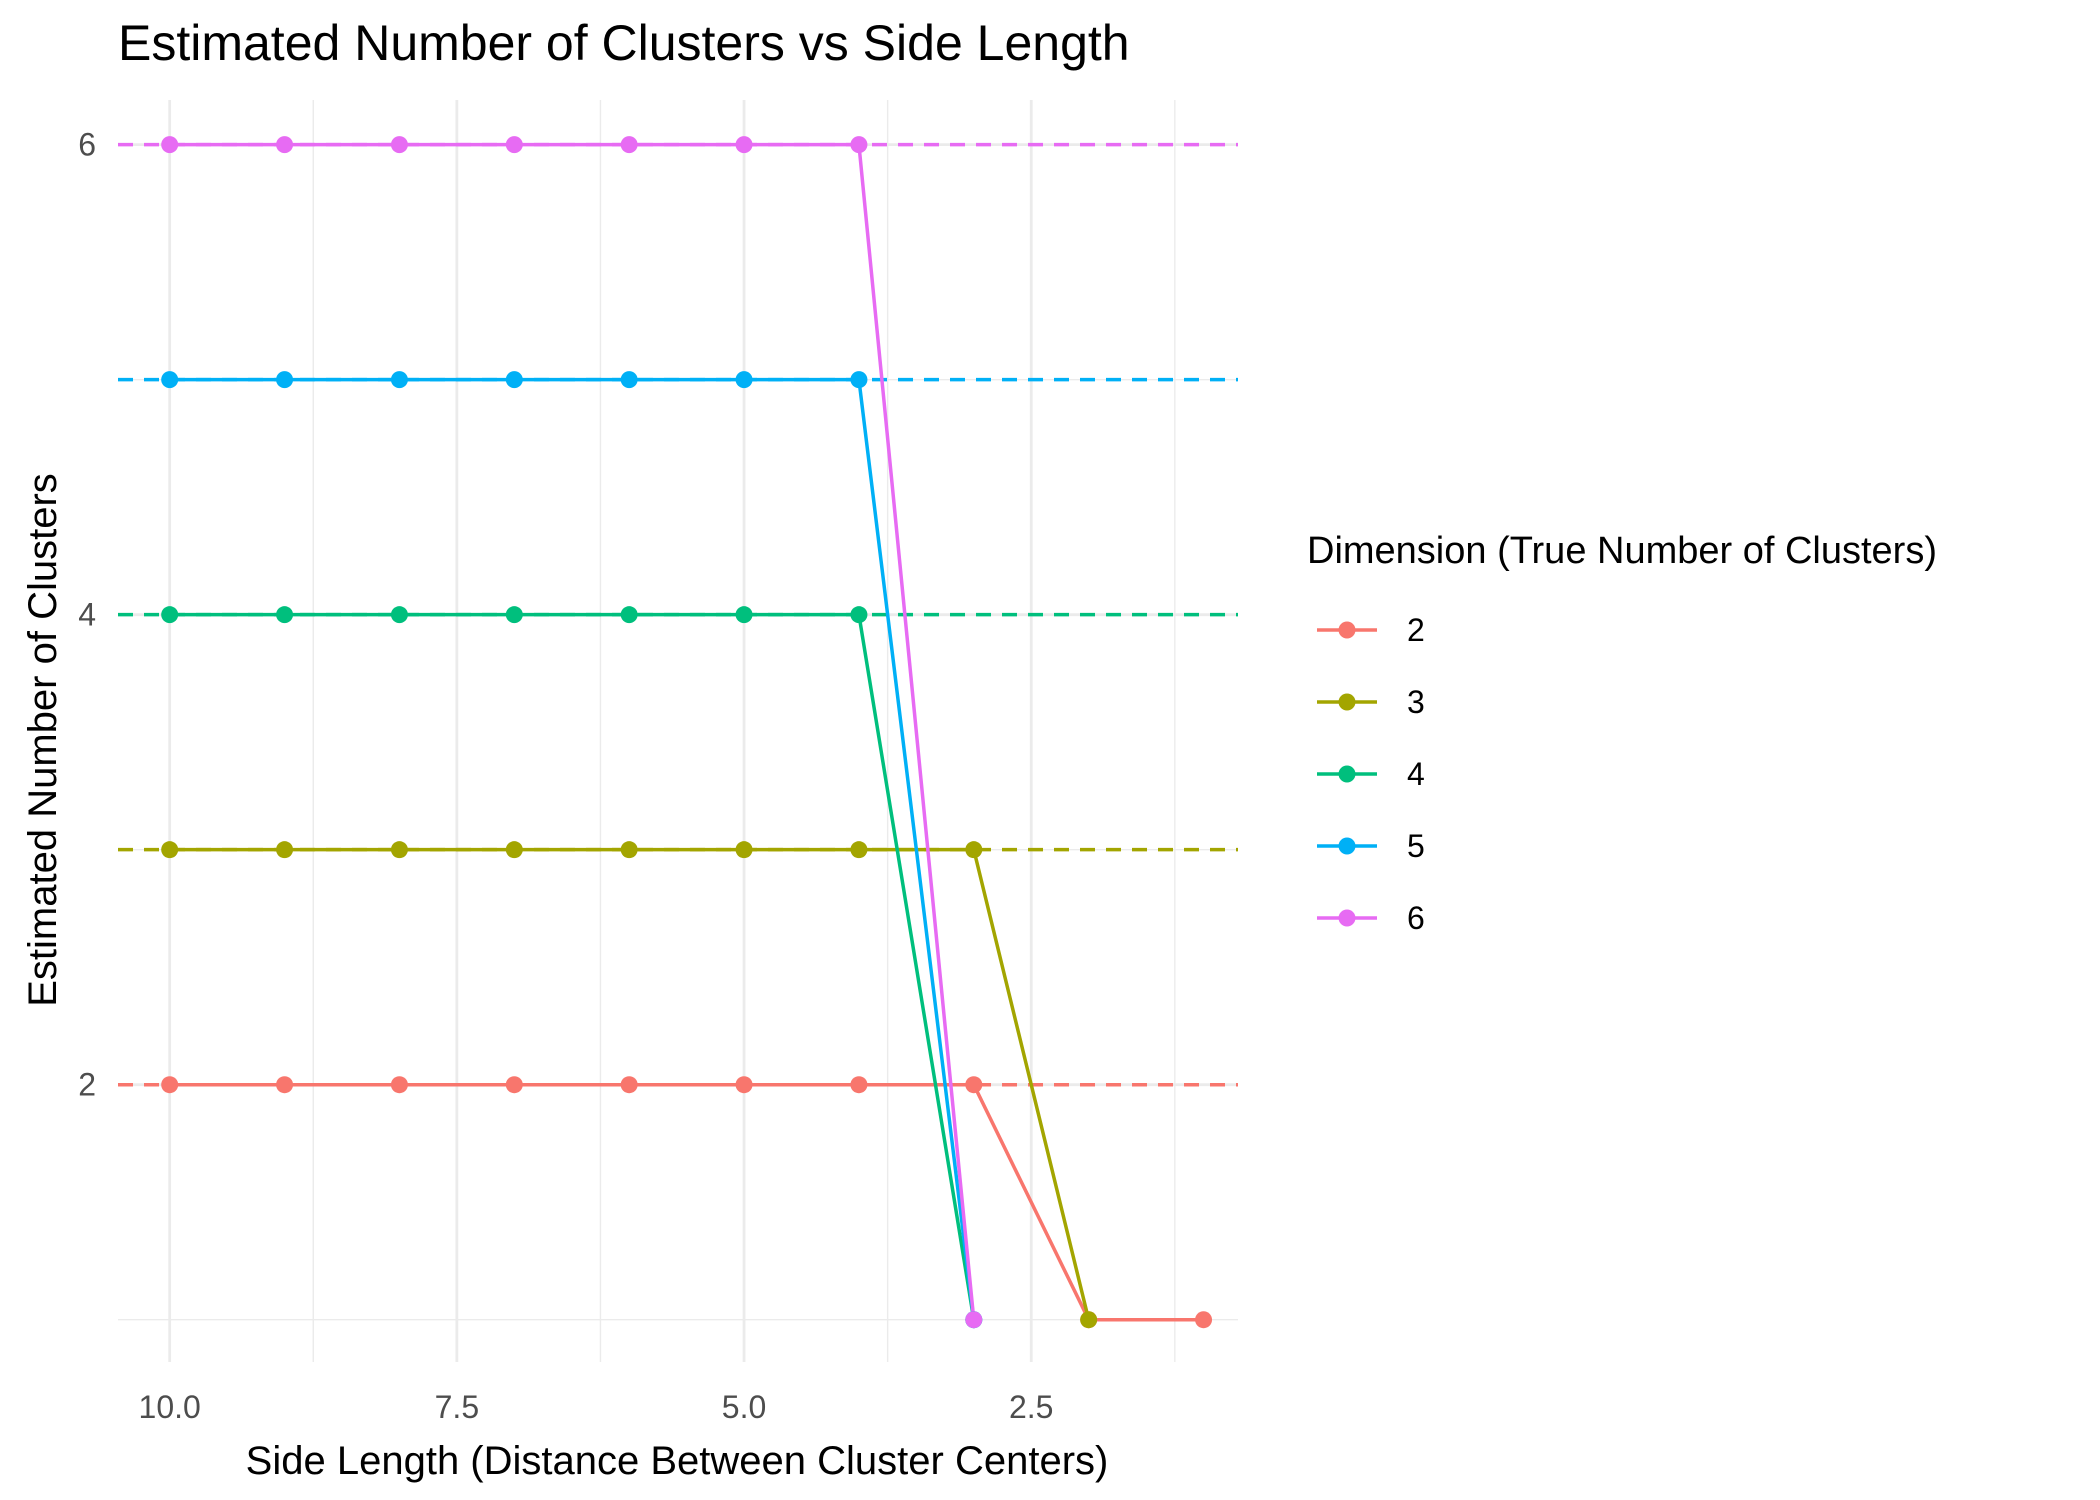  Describe the element at coordinates (170, 1407) in the screenshot. I see `x-tick-label: 10.0` at that location.